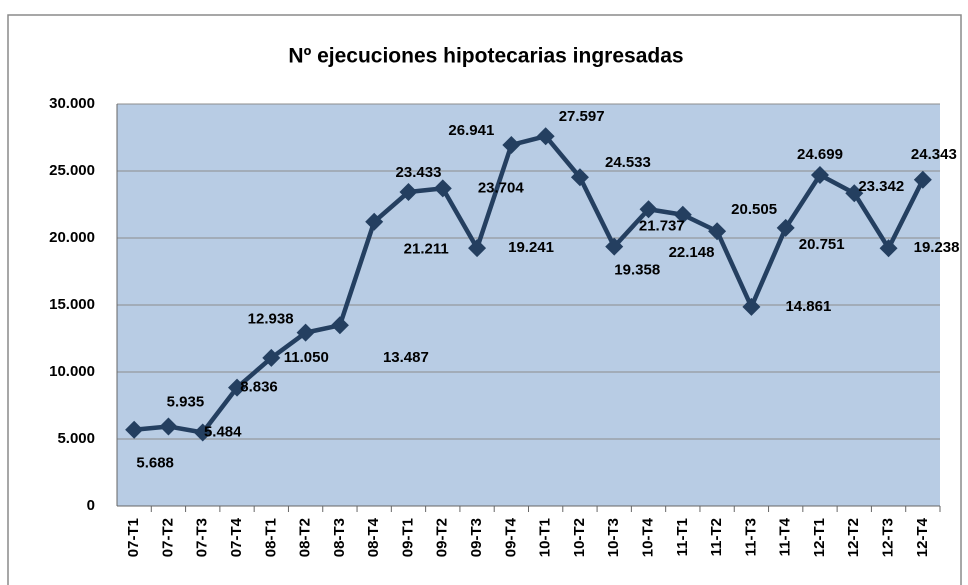 This screenshot has width=968, height=585. I want to click on data-label: 19.241, so click(531, 247).